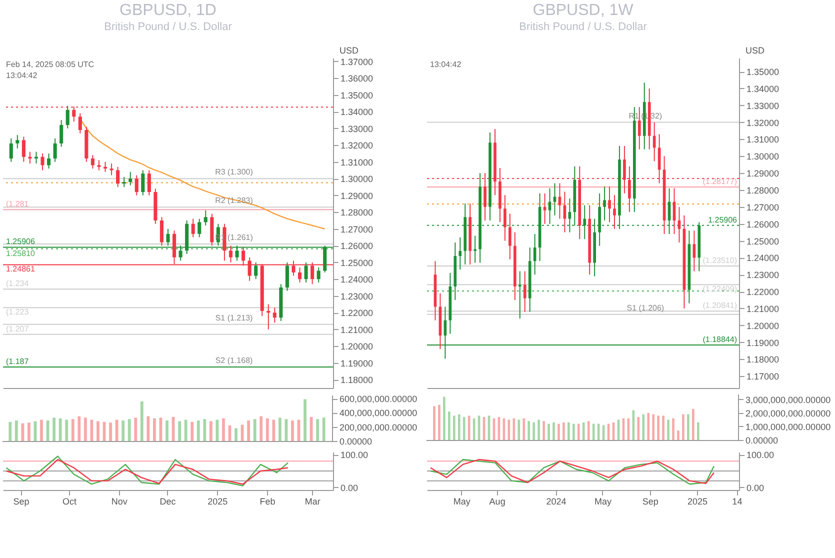 This screenshot has width=835, height=558. I want to click on y-tick-label: 600,000,000.00000, so click(379, 399).